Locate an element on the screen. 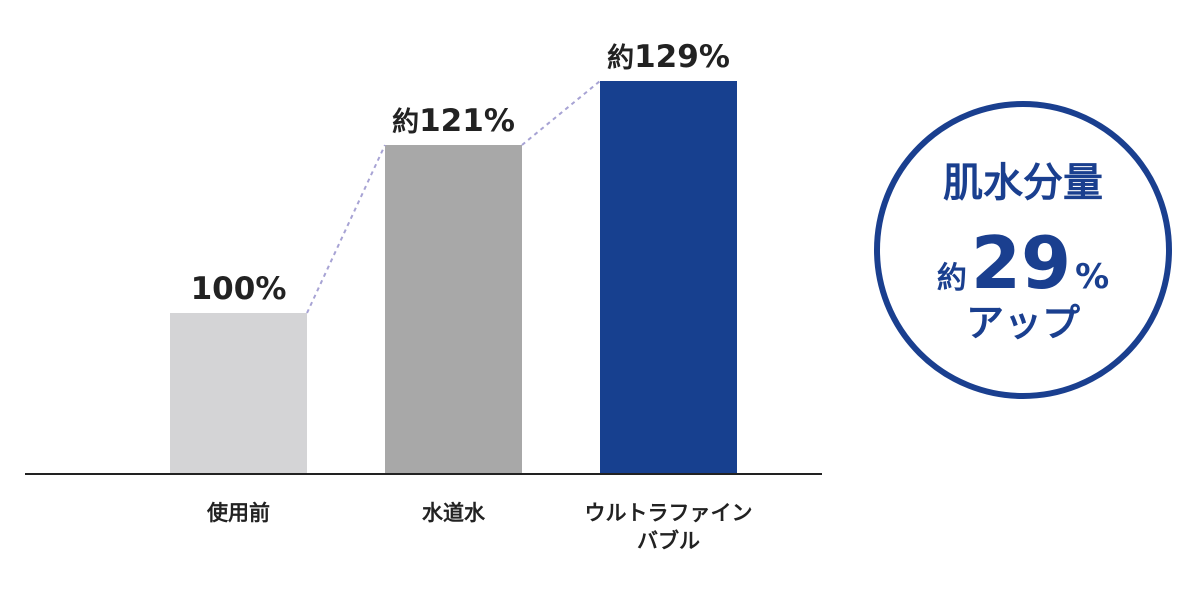 The image size is (1200, 600). badge-subtitle: アップ is located at coordinates (1023, 323).